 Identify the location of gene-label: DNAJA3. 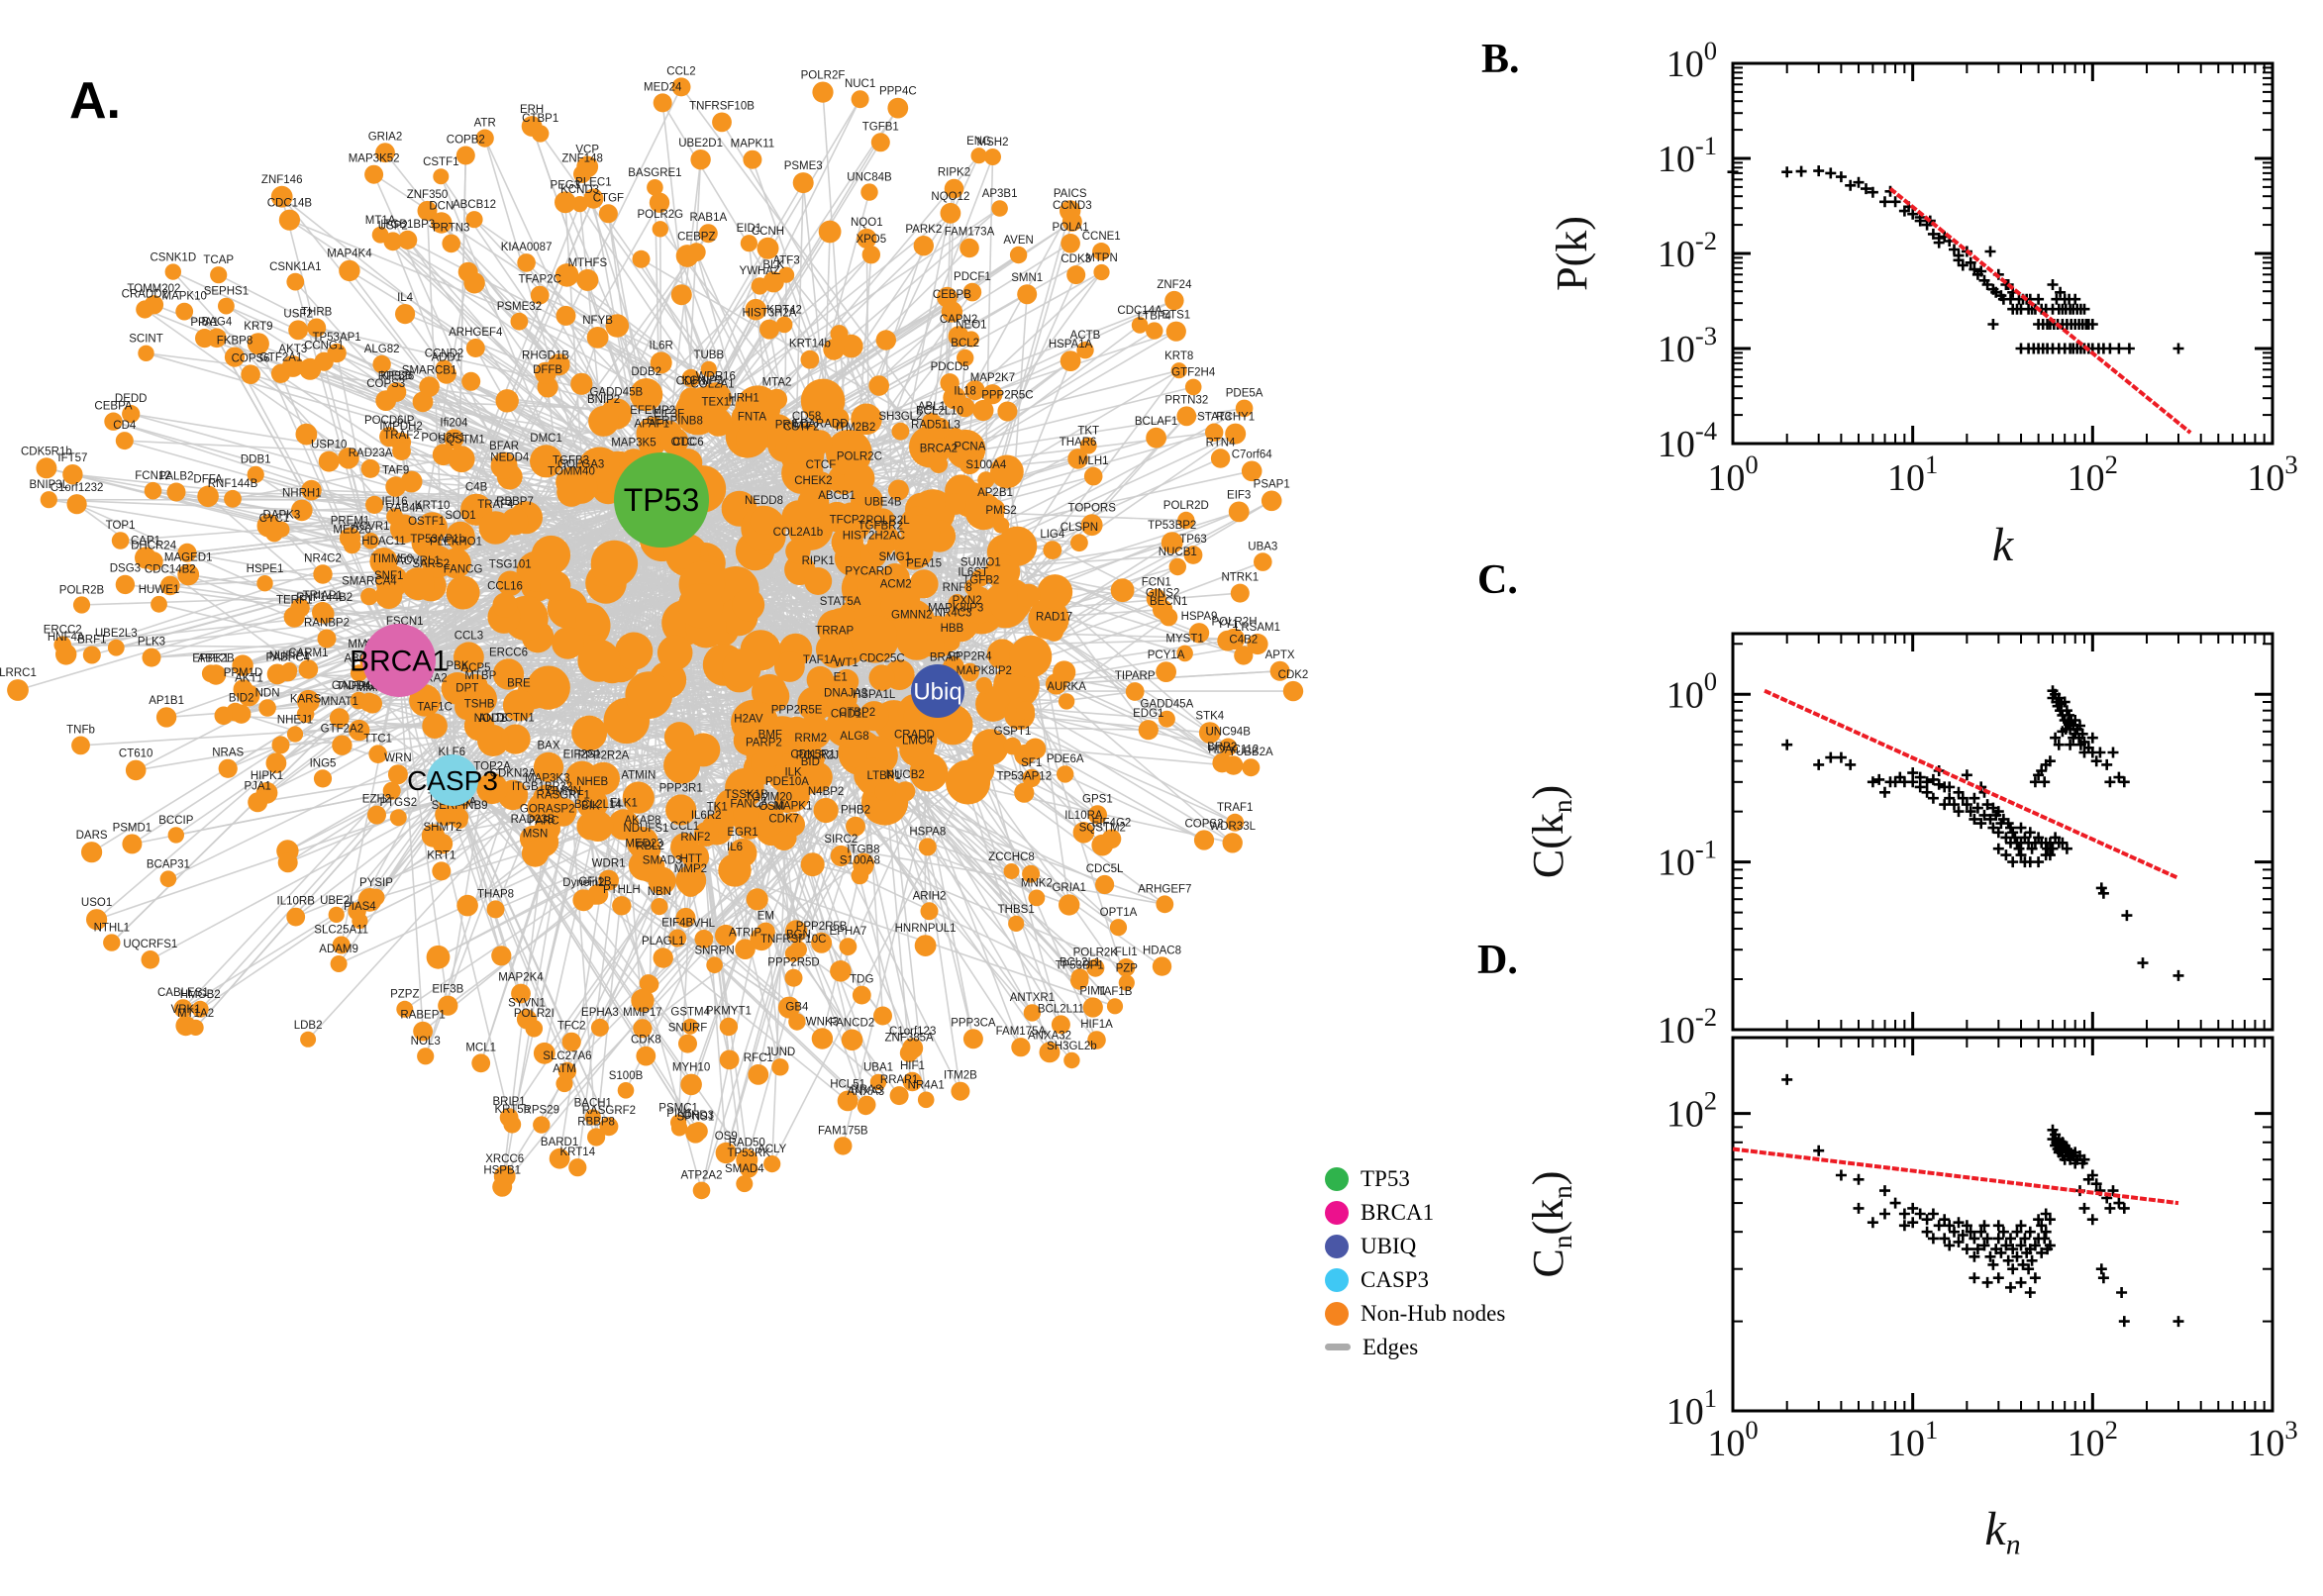
(845, 694).